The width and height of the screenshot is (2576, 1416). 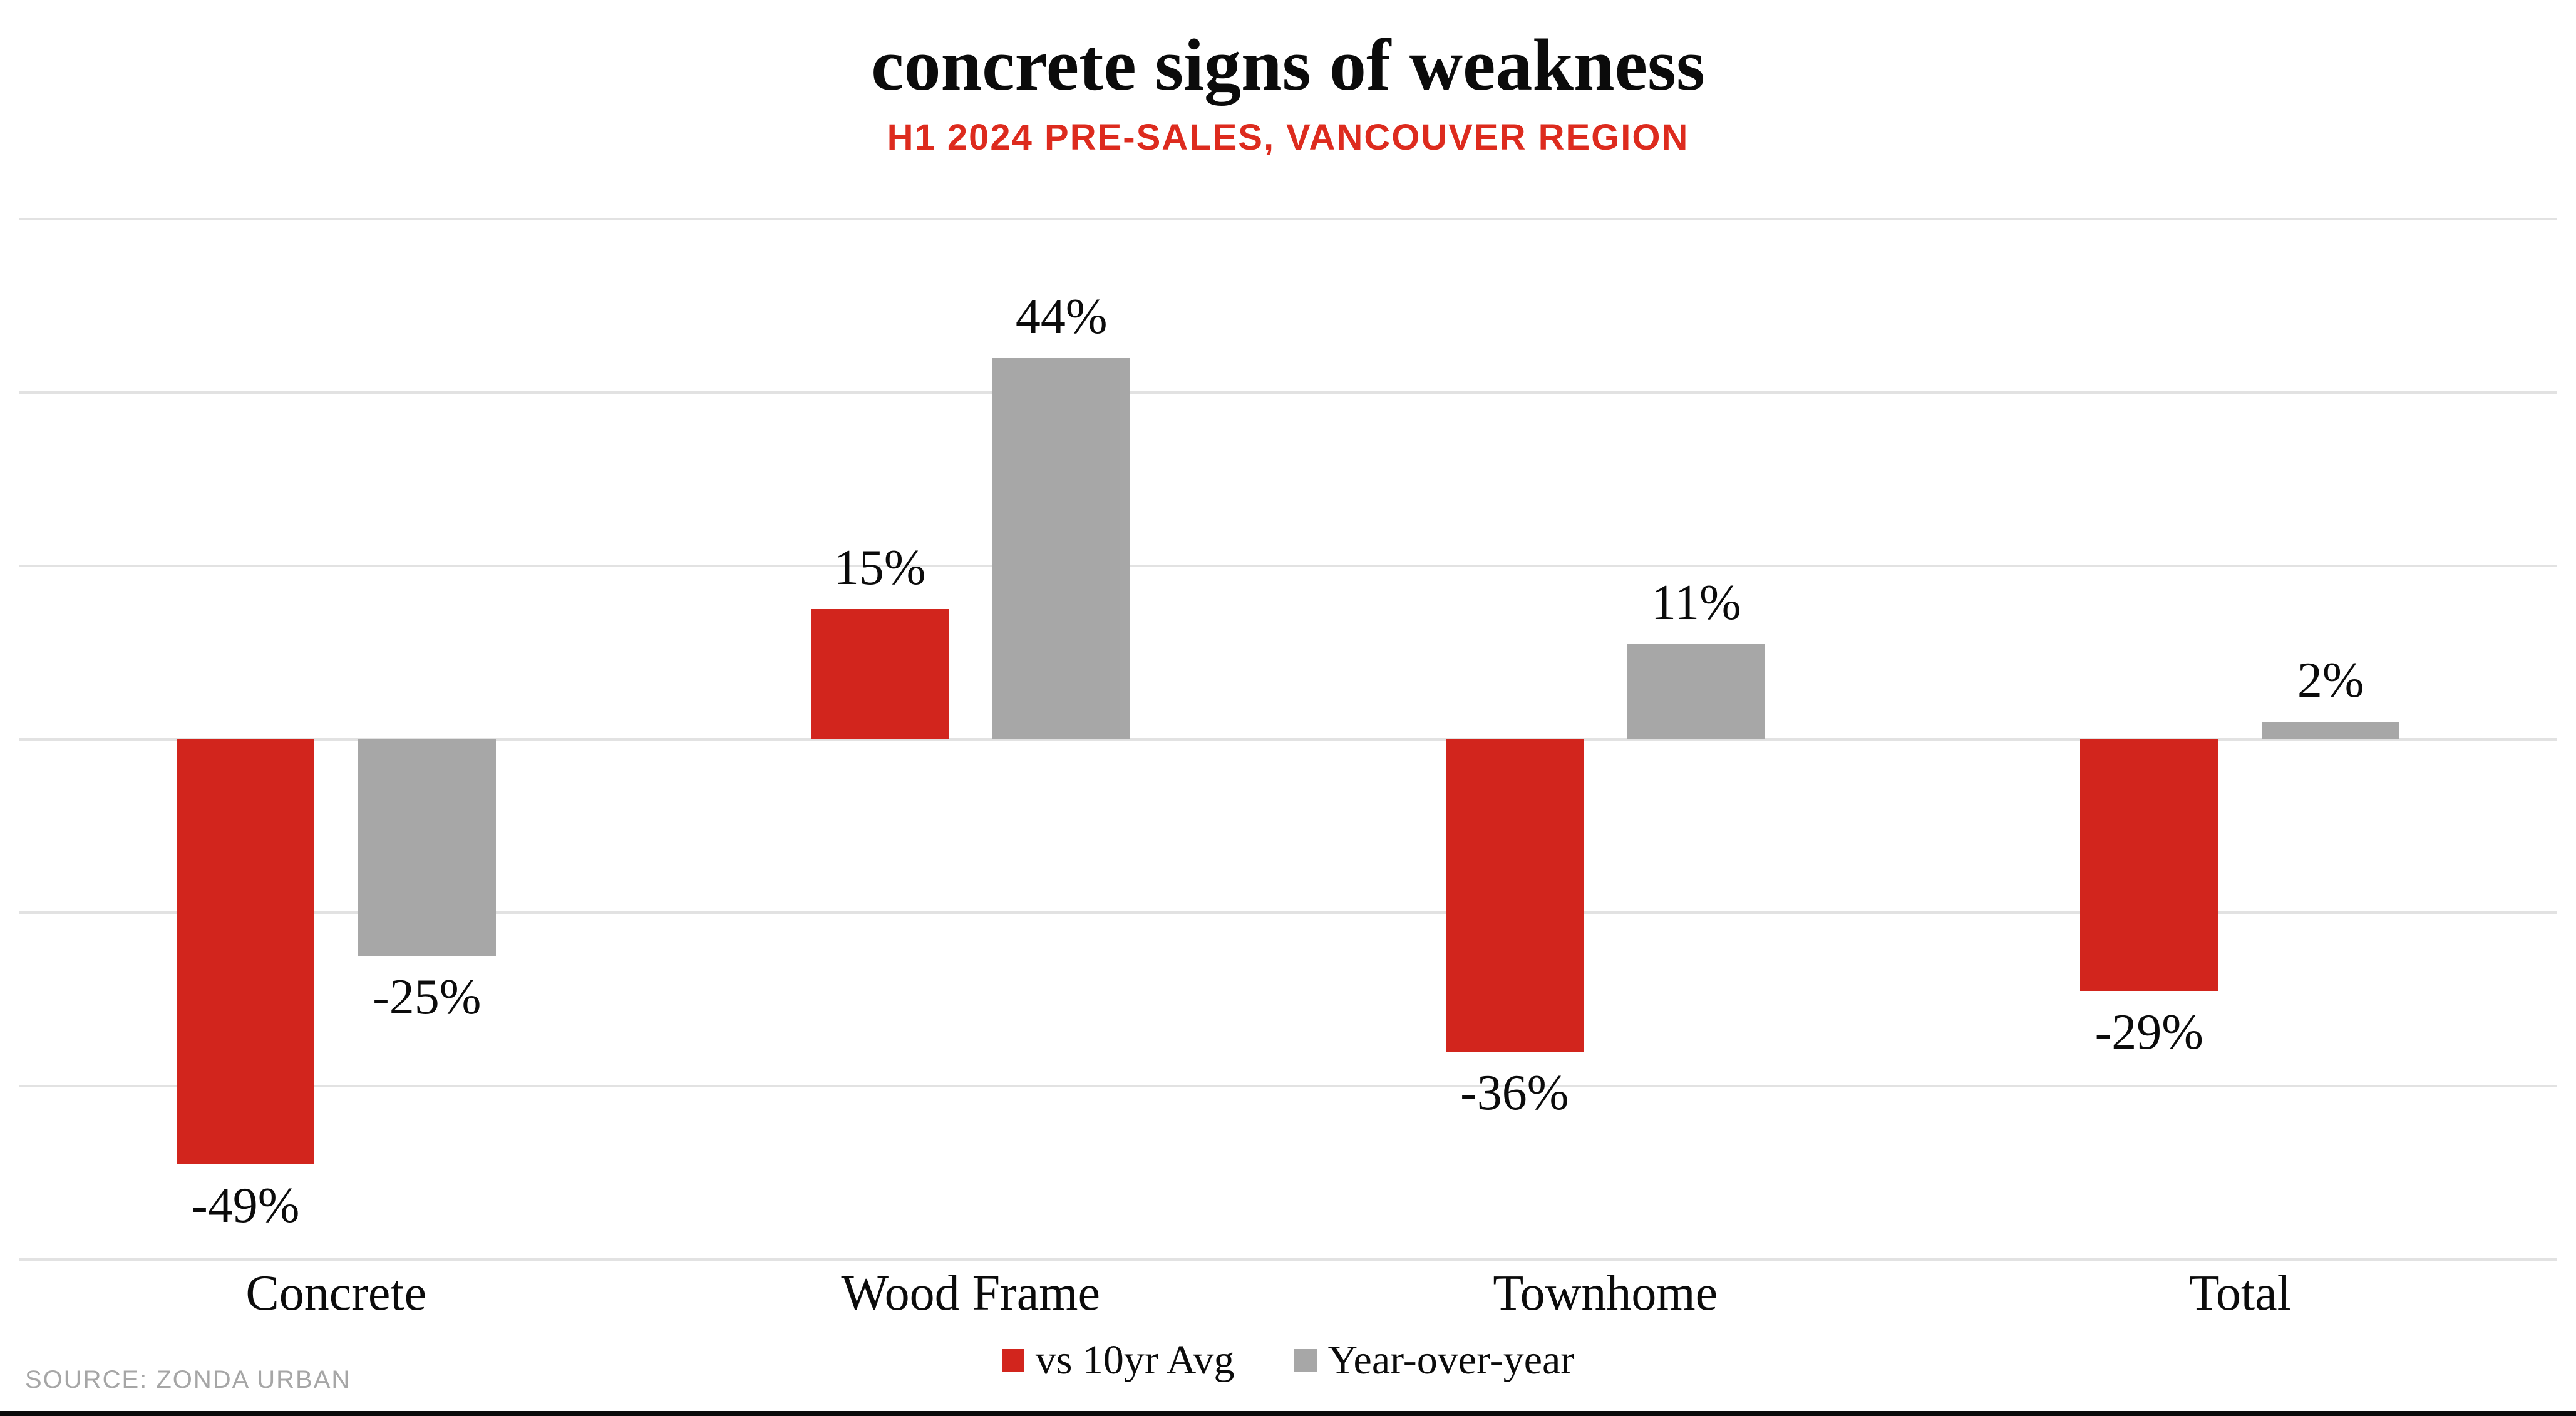 I want to click on bottom-rule, so click(x=1288, y=1413).